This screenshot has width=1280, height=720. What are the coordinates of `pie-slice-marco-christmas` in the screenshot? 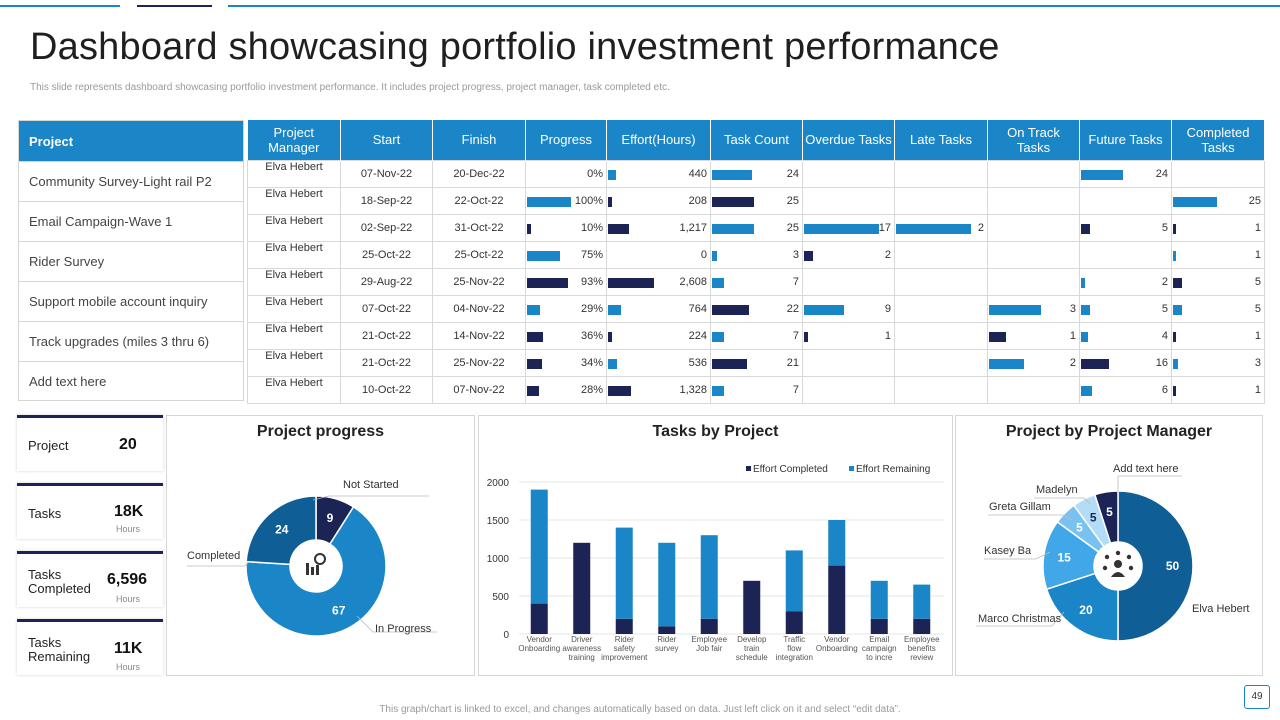 It's located at (1082, 607).